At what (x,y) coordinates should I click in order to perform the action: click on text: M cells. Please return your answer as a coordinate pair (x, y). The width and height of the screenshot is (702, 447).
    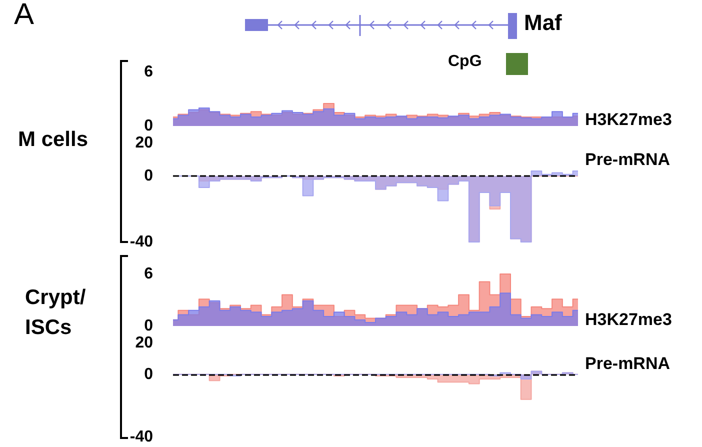
    Looking at the image, I should click on (53, 140).